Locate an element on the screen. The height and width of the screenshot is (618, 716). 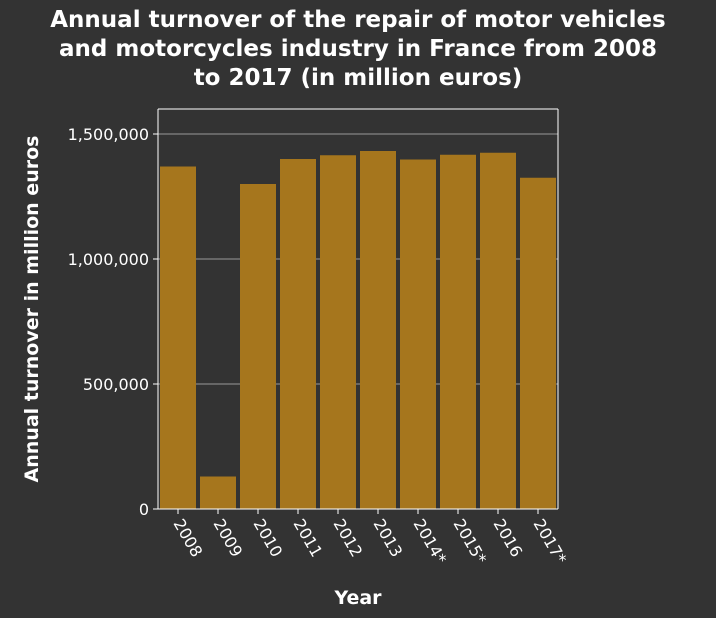
x-tick-label: 2016 is located at coordinates (508, 538).